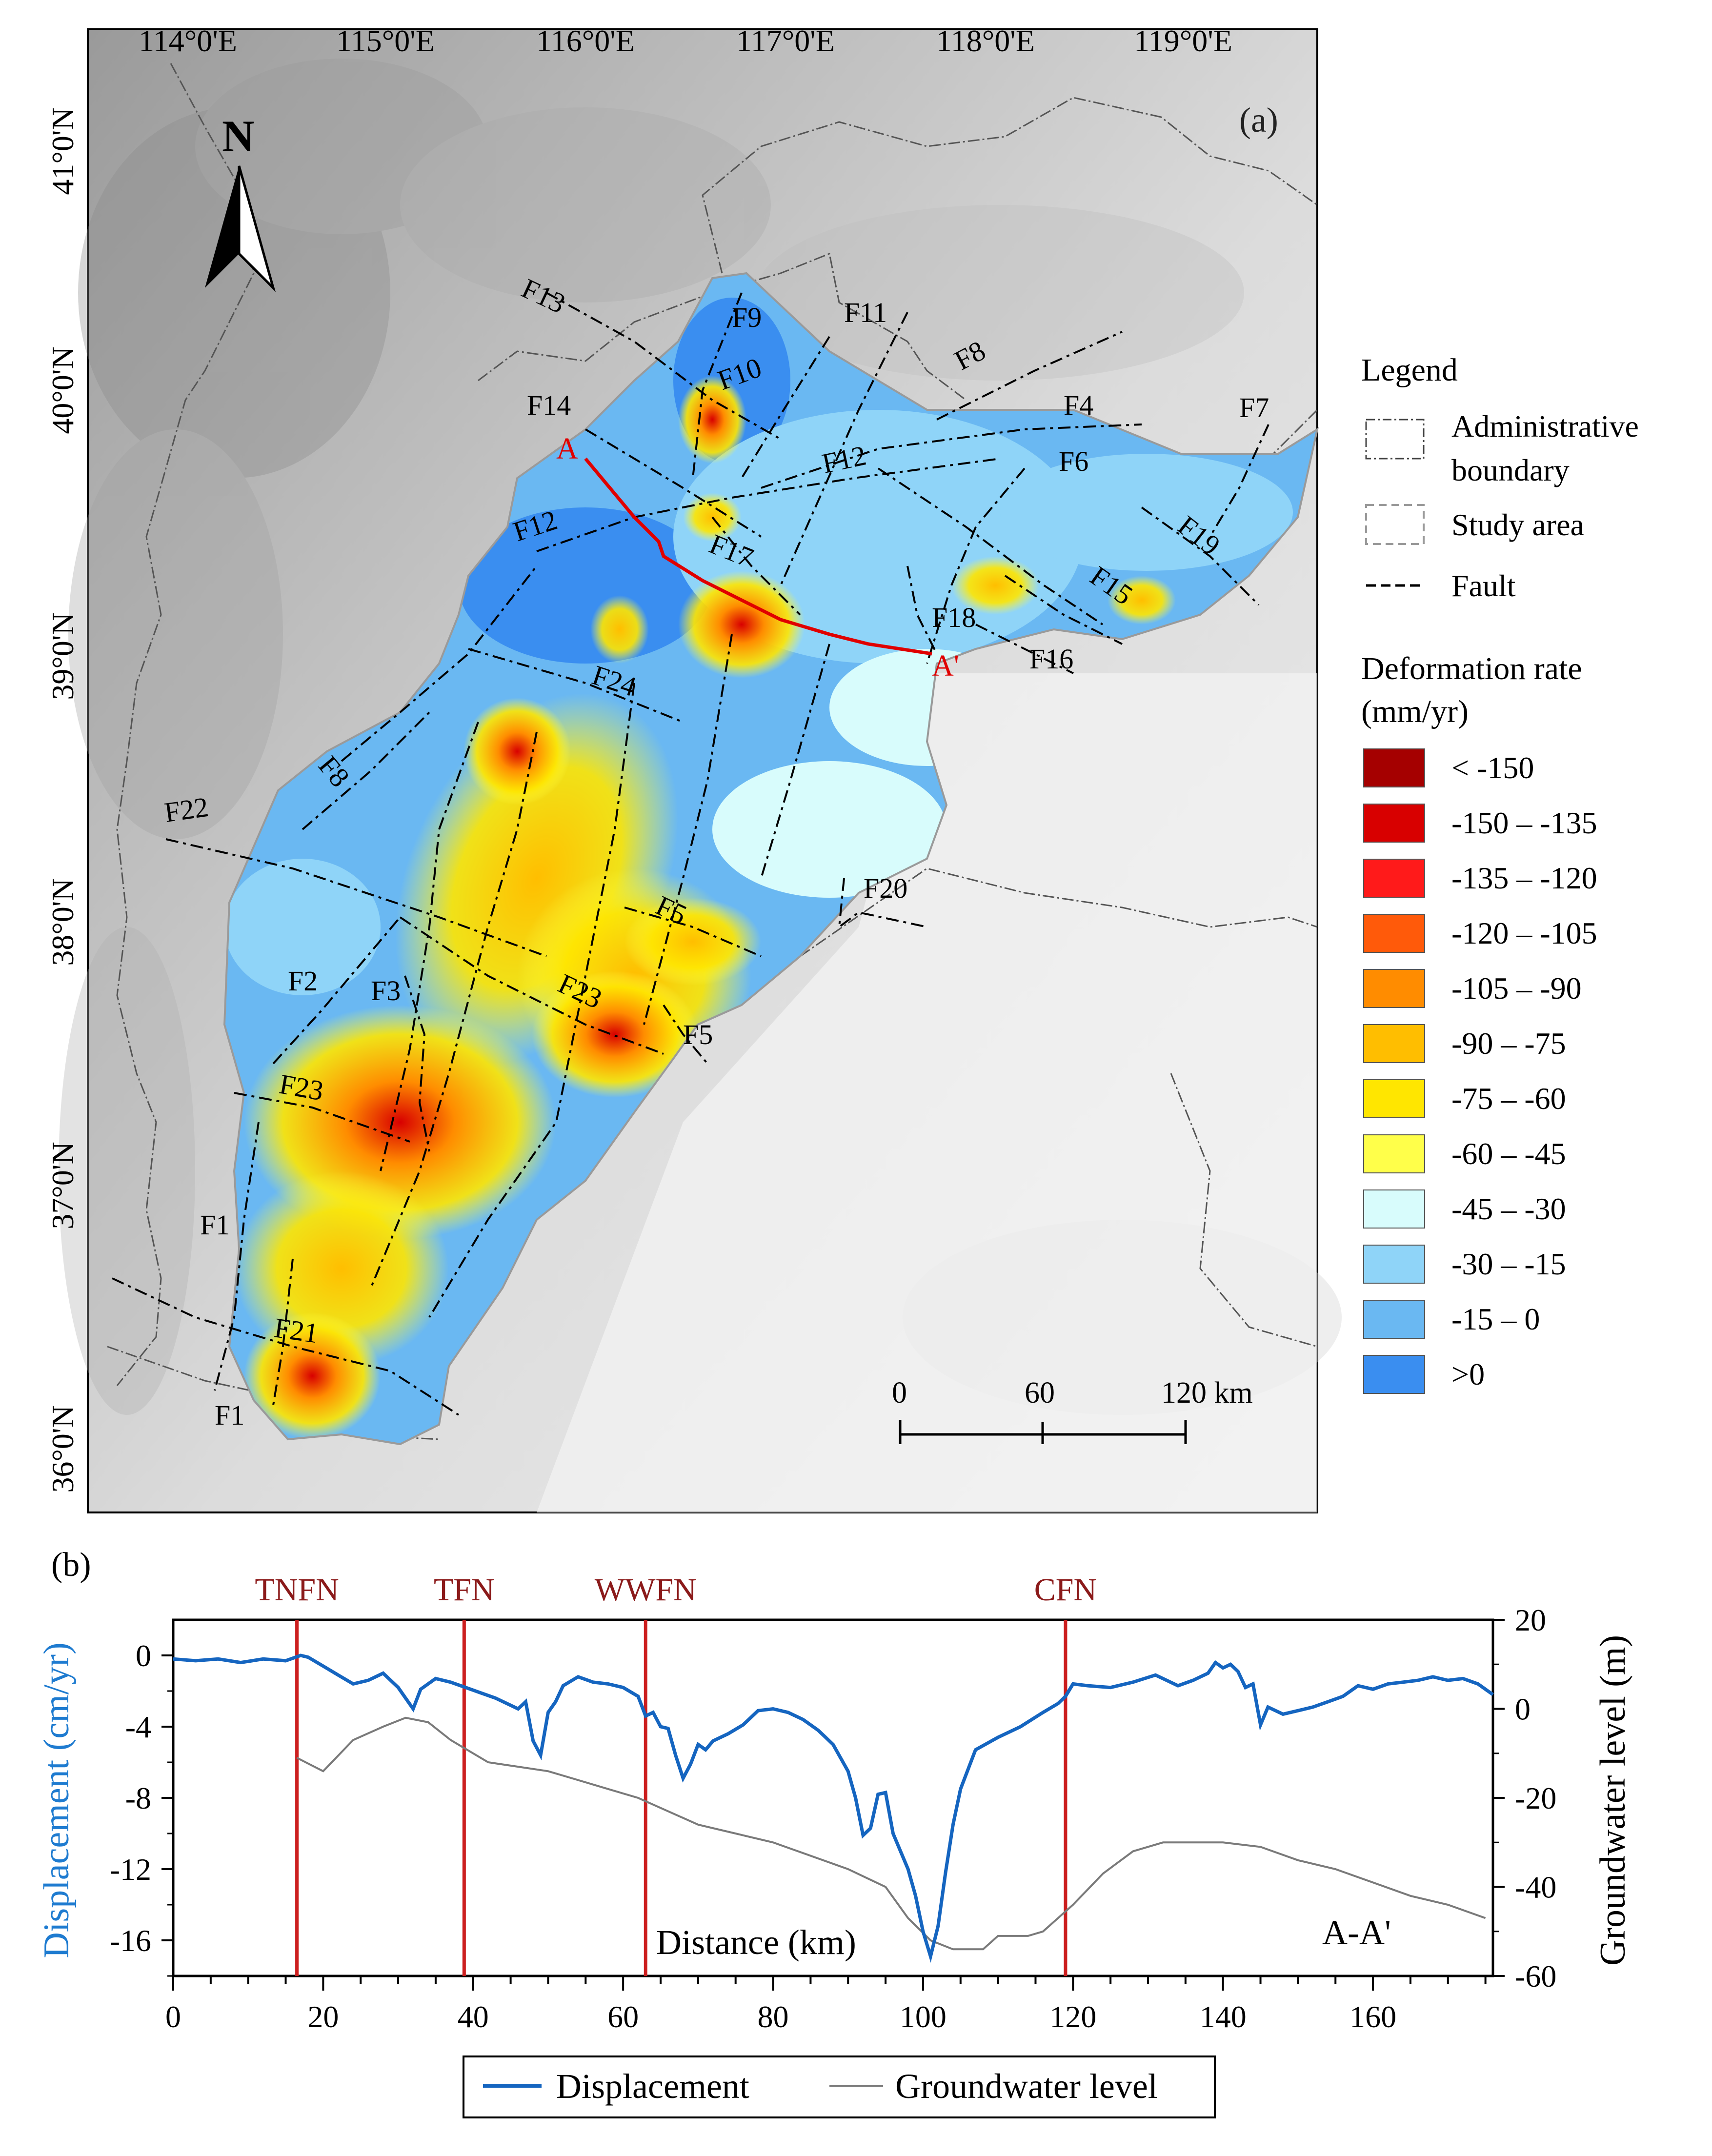 Image resolution: width=1712 pixels, height=2156 pixels. I want to click on x-tick-label: 80, so click(773, 2016).